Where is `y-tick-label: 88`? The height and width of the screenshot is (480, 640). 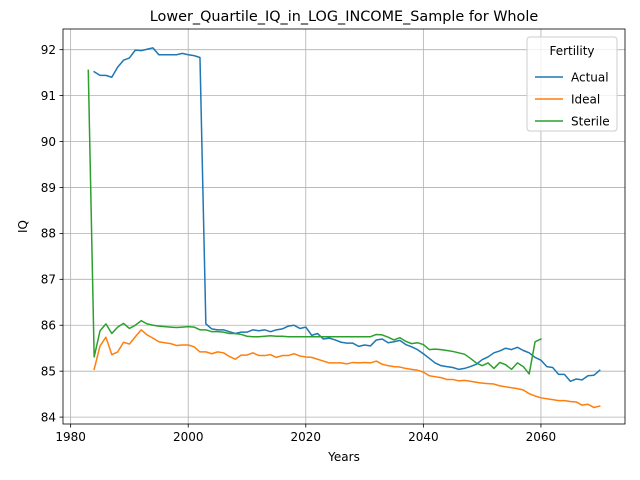 y-tick-label: 88 is located at coordinates (48, 234).